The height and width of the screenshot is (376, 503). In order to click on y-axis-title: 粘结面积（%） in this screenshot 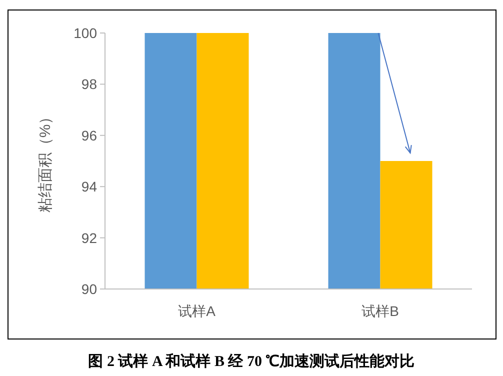, I will do `click(45, 161)`.